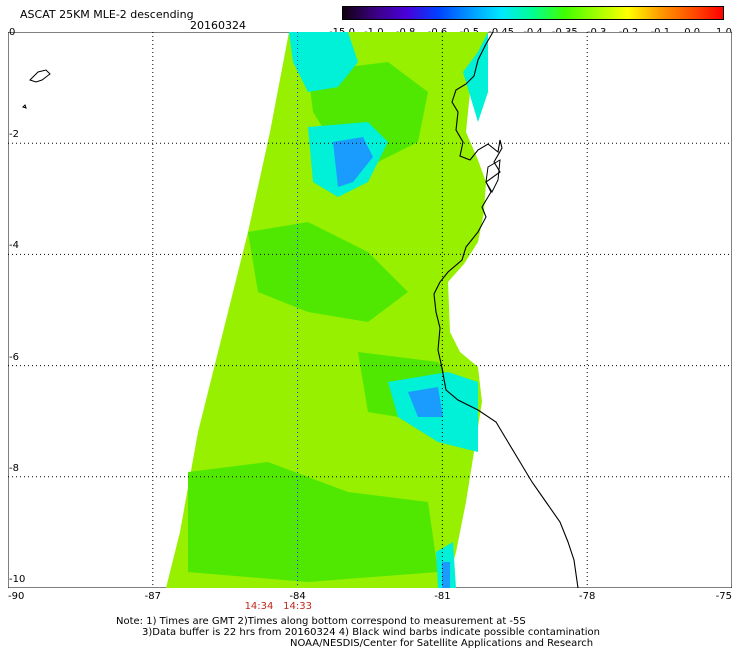 The width and height of the screenshot is (740, 650). I want to click on latitude-label: -2, so click(14, 135).